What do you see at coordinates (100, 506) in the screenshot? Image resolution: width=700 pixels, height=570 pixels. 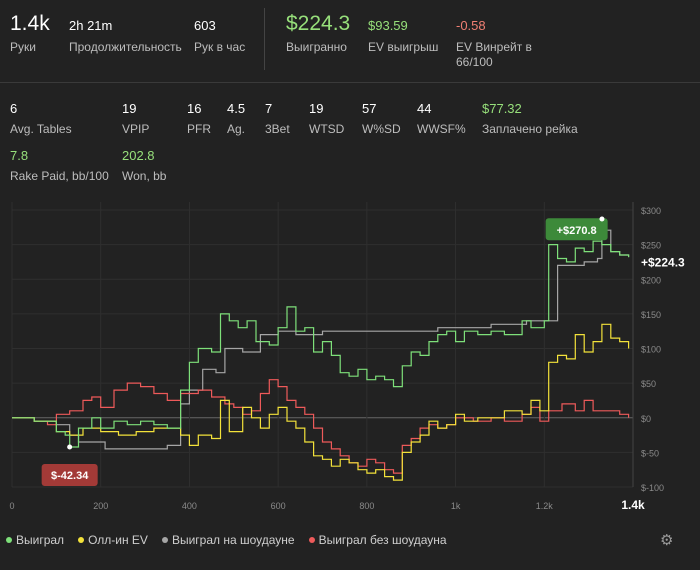 I see `x-tick-label: 200` at bounding box center [100, 506].